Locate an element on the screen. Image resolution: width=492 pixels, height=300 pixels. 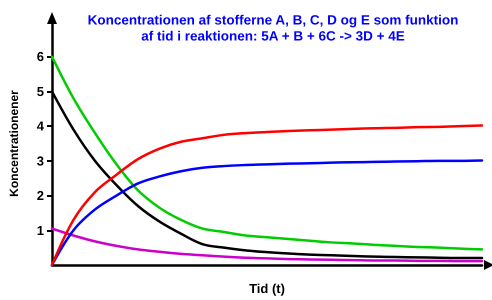
y-tick-label: 1 is located at coordinates (40, 230).